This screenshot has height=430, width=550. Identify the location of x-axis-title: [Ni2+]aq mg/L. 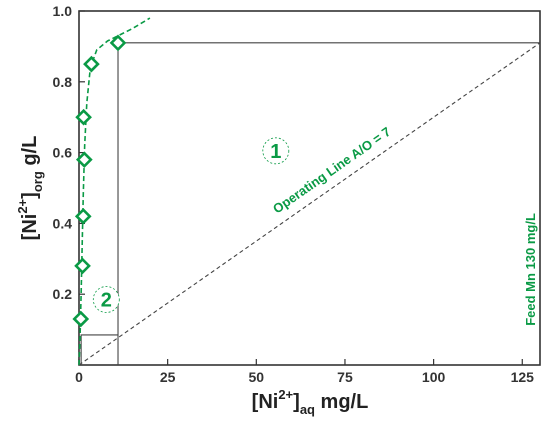
(310, 402).